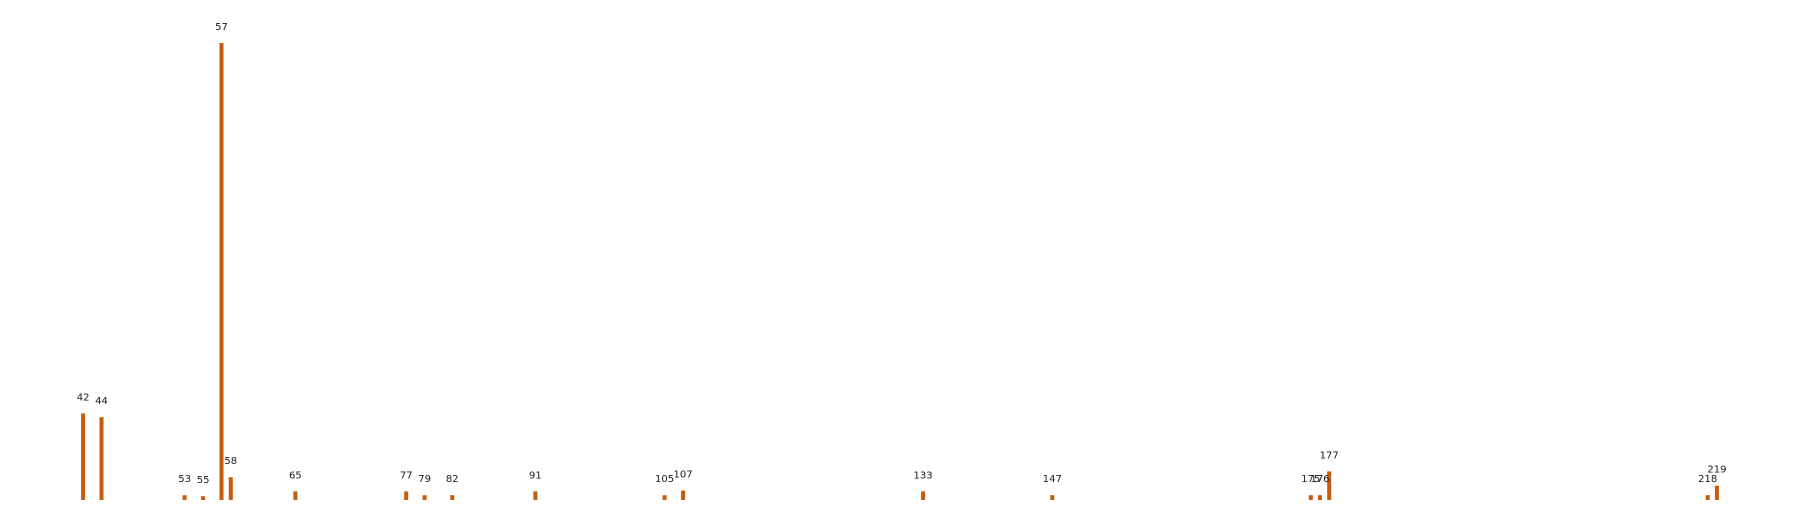 This screenshot has width=1800, height=505. Describe the element at coordinates (1319, 479) in the screenshot. I see `data-label-176: 176` at that location.